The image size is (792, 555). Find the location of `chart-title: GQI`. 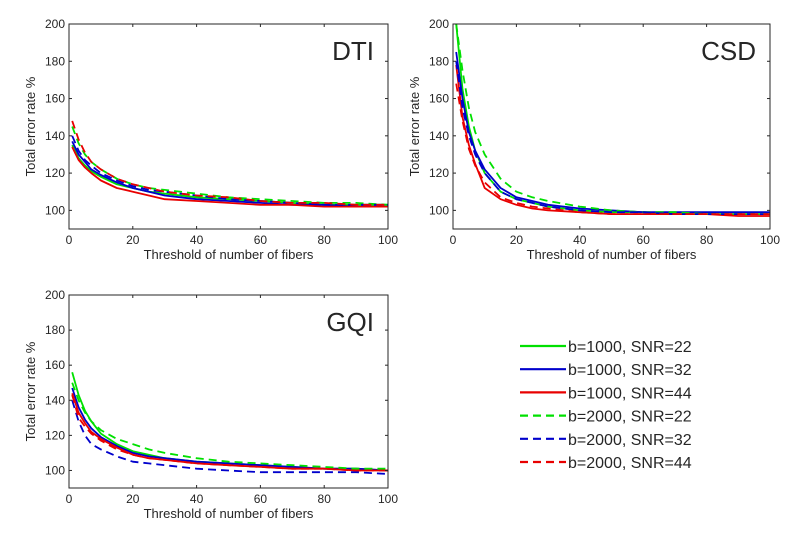

chart-title: GQI is located at coordinates (350, 322).